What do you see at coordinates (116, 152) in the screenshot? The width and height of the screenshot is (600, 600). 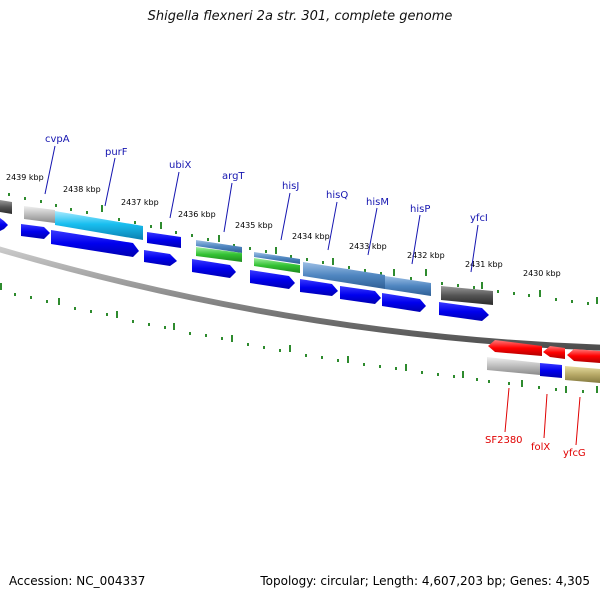 I see `gene-label-purF: purF` at bounding box center [116, 152].